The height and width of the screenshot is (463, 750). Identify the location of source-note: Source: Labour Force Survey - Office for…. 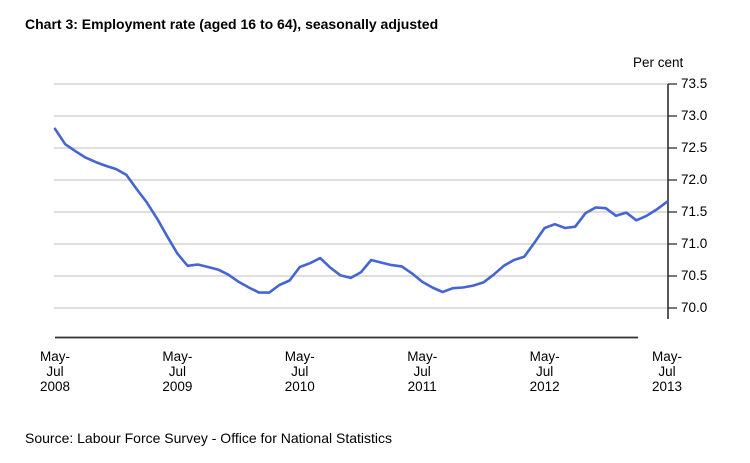
(209, 438).